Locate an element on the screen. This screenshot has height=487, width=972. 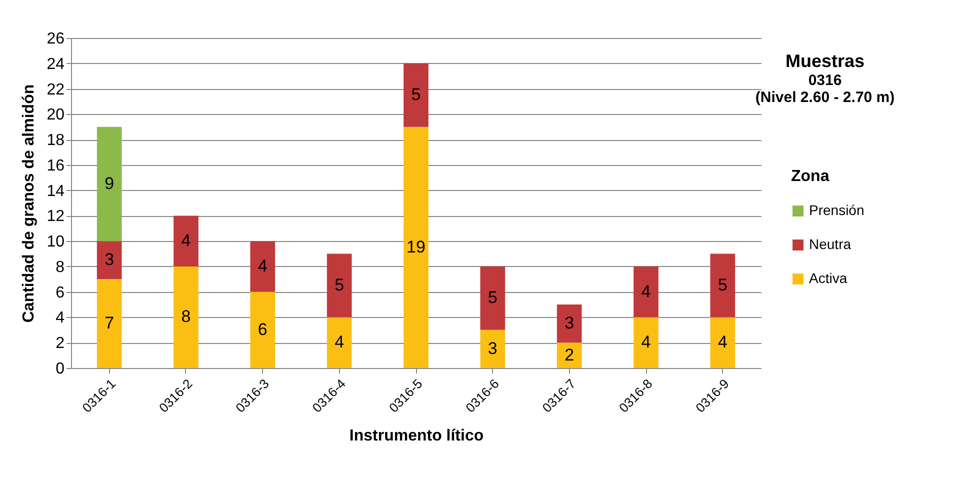
y-tick-label: 12 is located at coordinates (55, 217).